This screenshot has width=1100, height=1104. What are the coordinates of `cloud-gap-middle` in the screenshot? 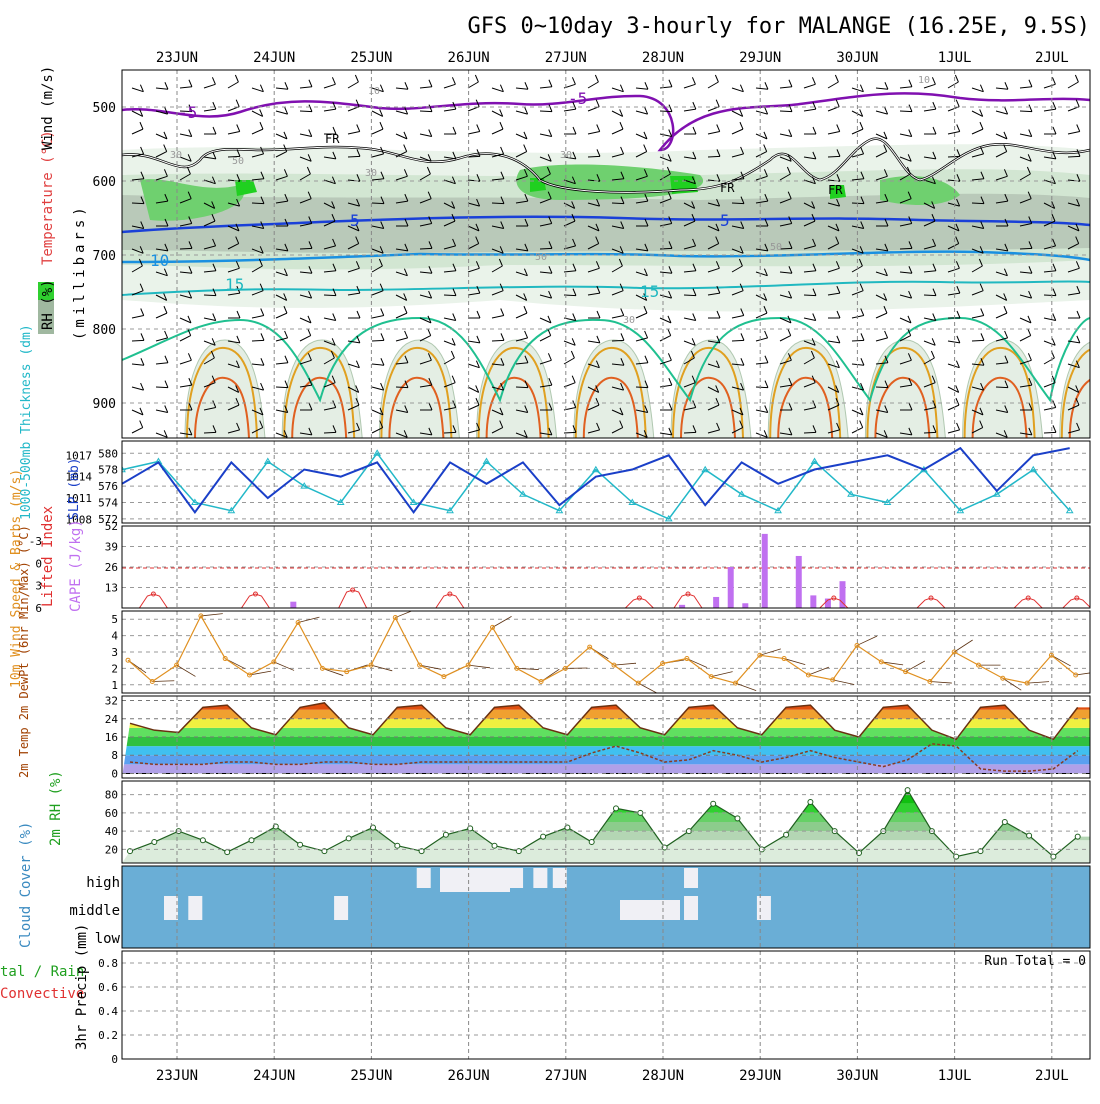 It's located at (764, 908).